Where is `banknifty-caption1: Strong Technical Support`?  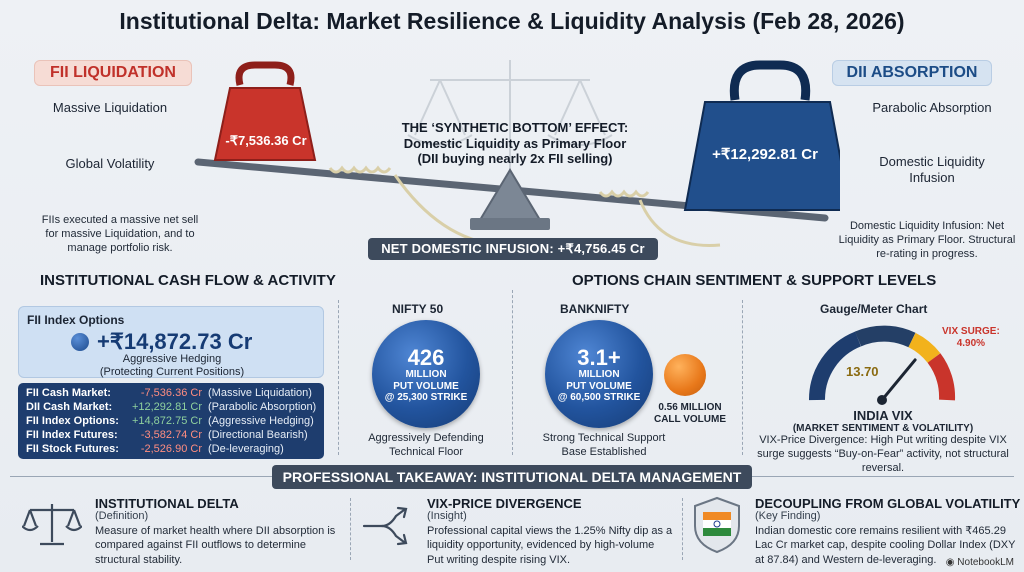
banknifty-caption1: Strong Technical Support is located at coordinates (604, 438).